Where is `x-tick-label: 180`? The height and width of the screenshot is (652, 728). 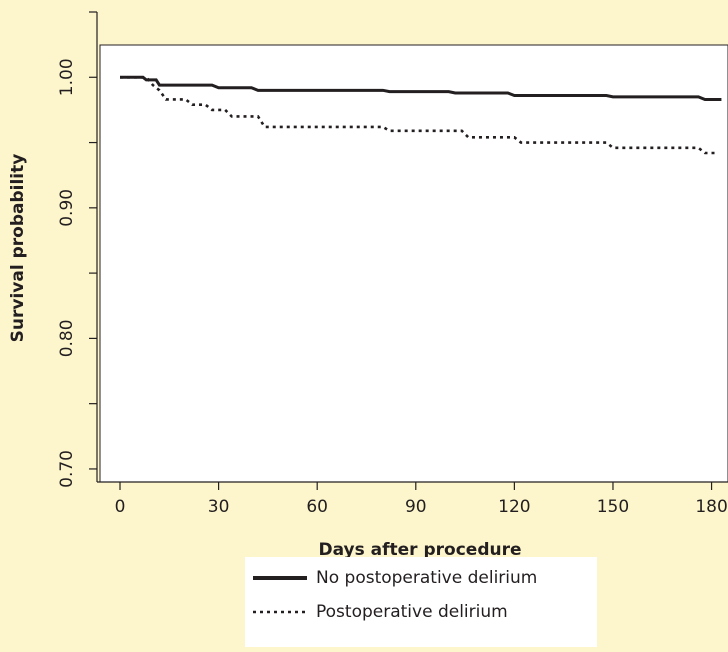
x-tick-label: 180 is located at coordinates (711, 507).